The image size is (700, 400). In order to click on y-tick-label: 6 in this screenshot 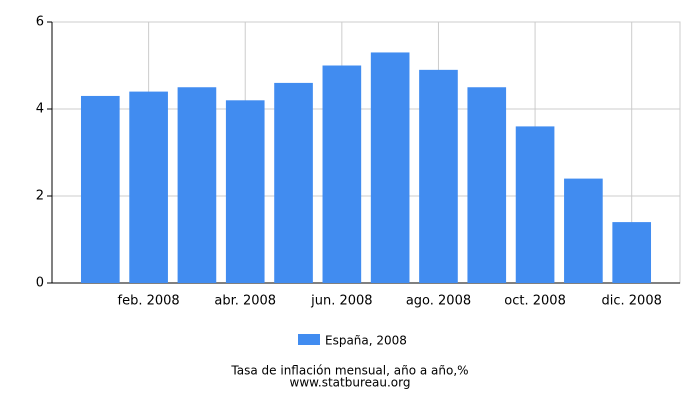, I will do `click(40, 22)`.